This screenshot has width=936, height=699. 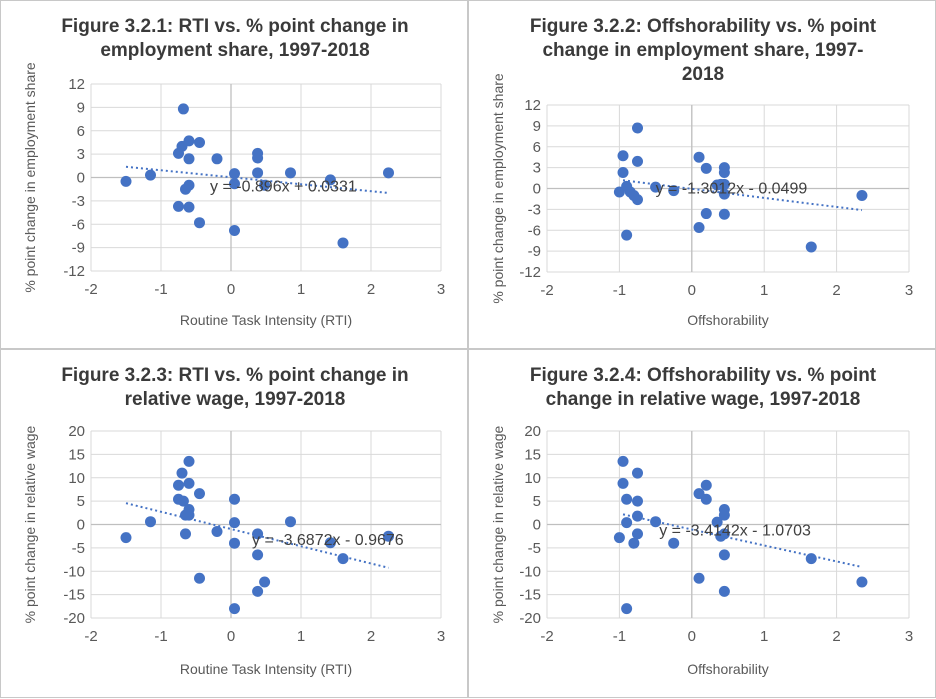 What do you see at coordinates (909, 636) in the screenshot?
I see `x-tick-label: 3` at bounding box center [909, 636].